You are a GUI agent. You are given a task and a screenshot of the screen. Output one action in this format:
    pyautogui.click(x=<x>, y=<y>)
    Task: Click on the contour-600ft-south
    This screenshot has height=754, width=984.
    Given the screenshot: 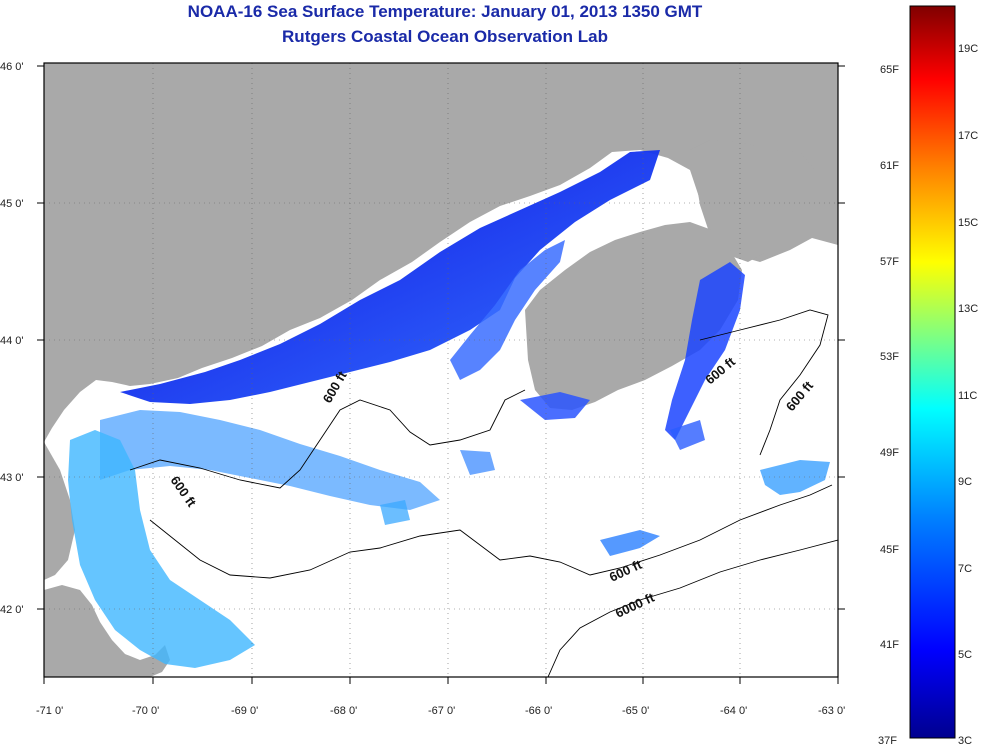 What is the action you would take?
    pyautogui.click(x=491, y=531)
    